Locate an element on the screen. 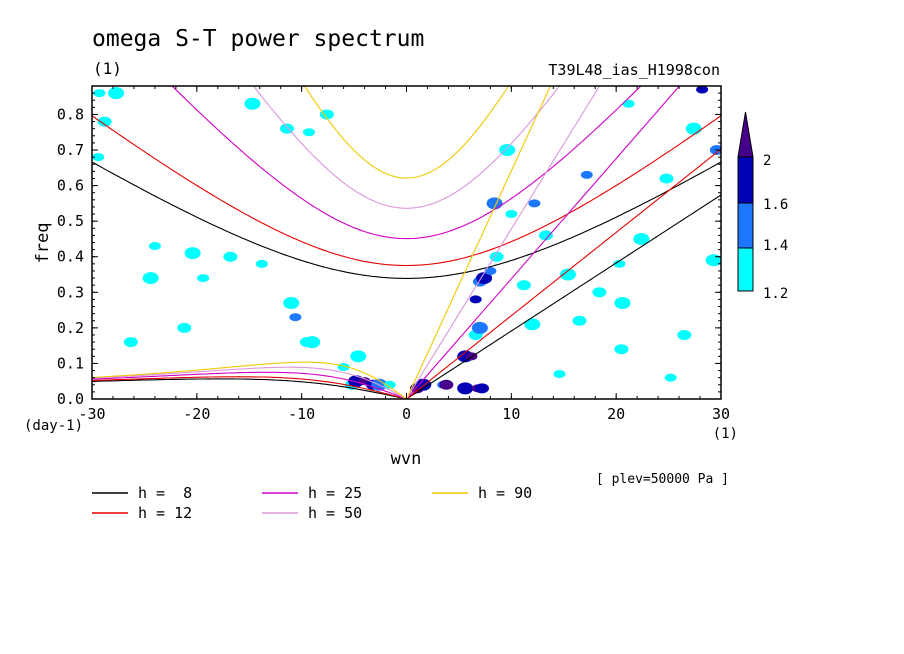 The image size is (904, 654). x-tick-label: -20 is located at coordinates (196, 414).